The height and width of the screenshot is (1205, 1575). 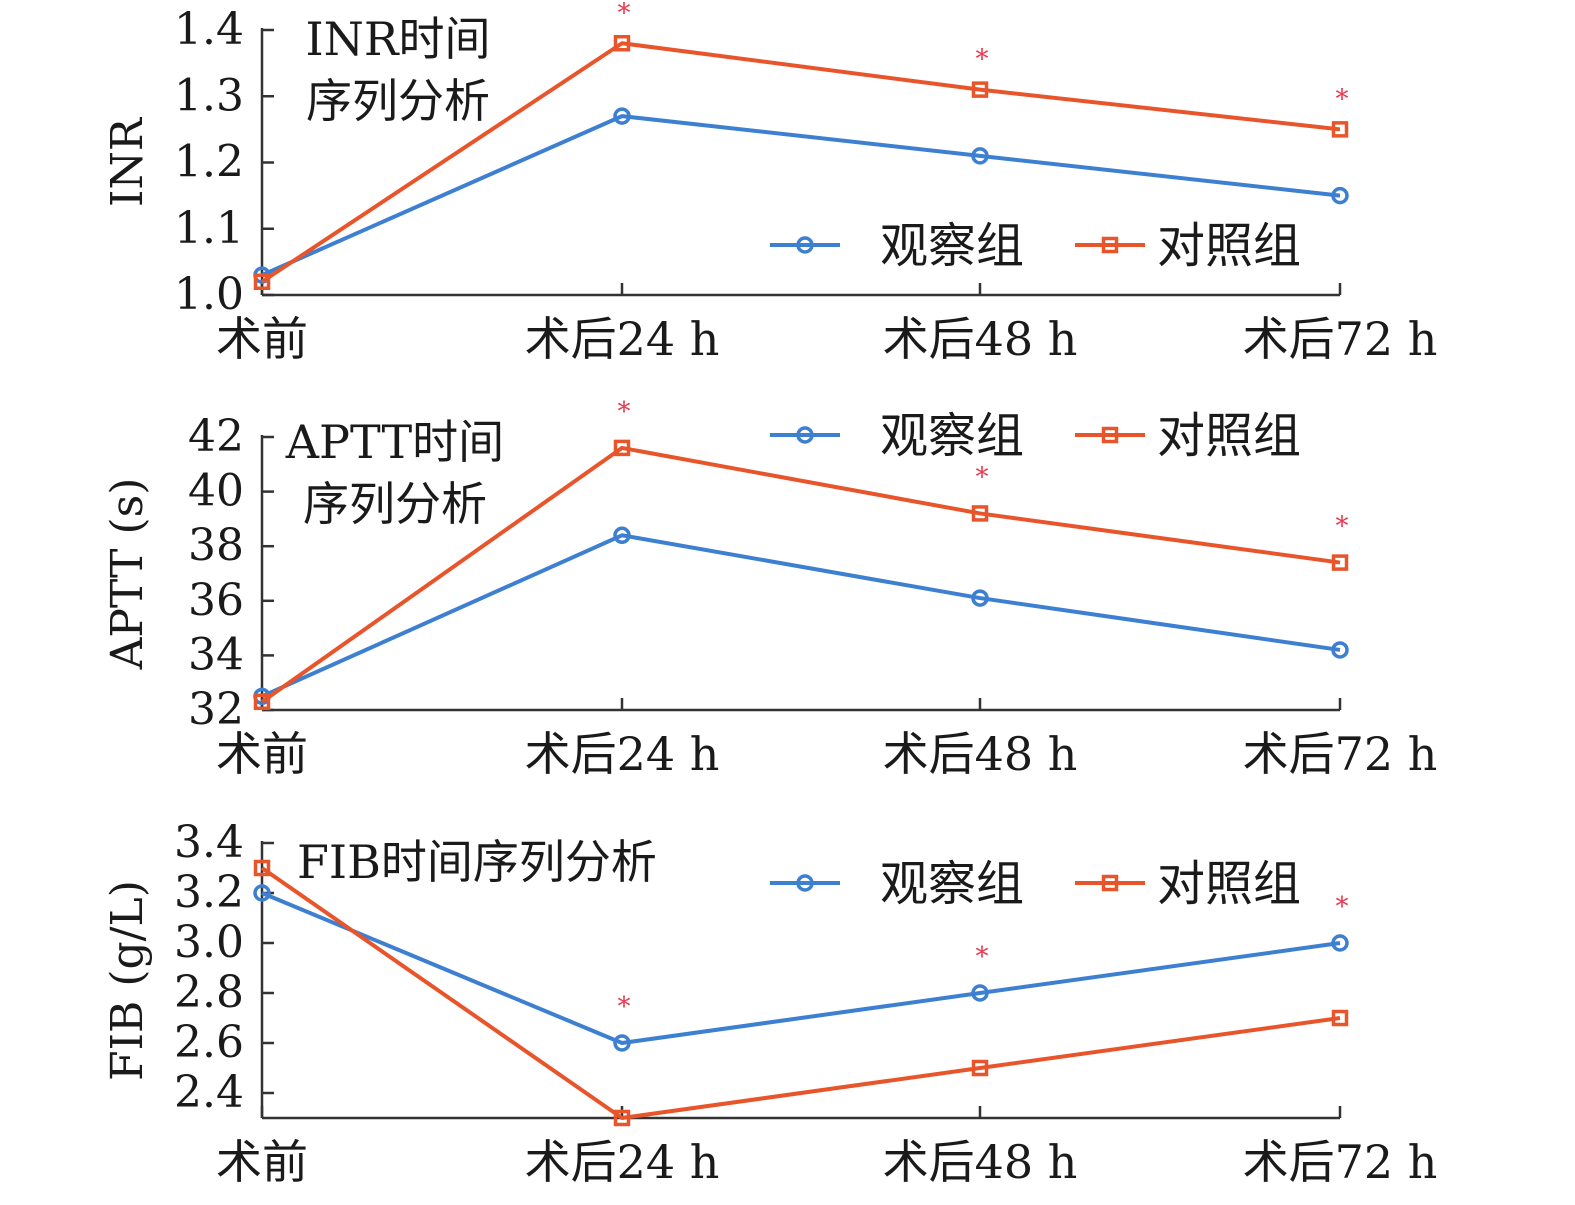 What do you see at coordinates (209, 1042) in the screenshot?
I see `y-tick-label: 2.6` at bounding box center [209, 1042].